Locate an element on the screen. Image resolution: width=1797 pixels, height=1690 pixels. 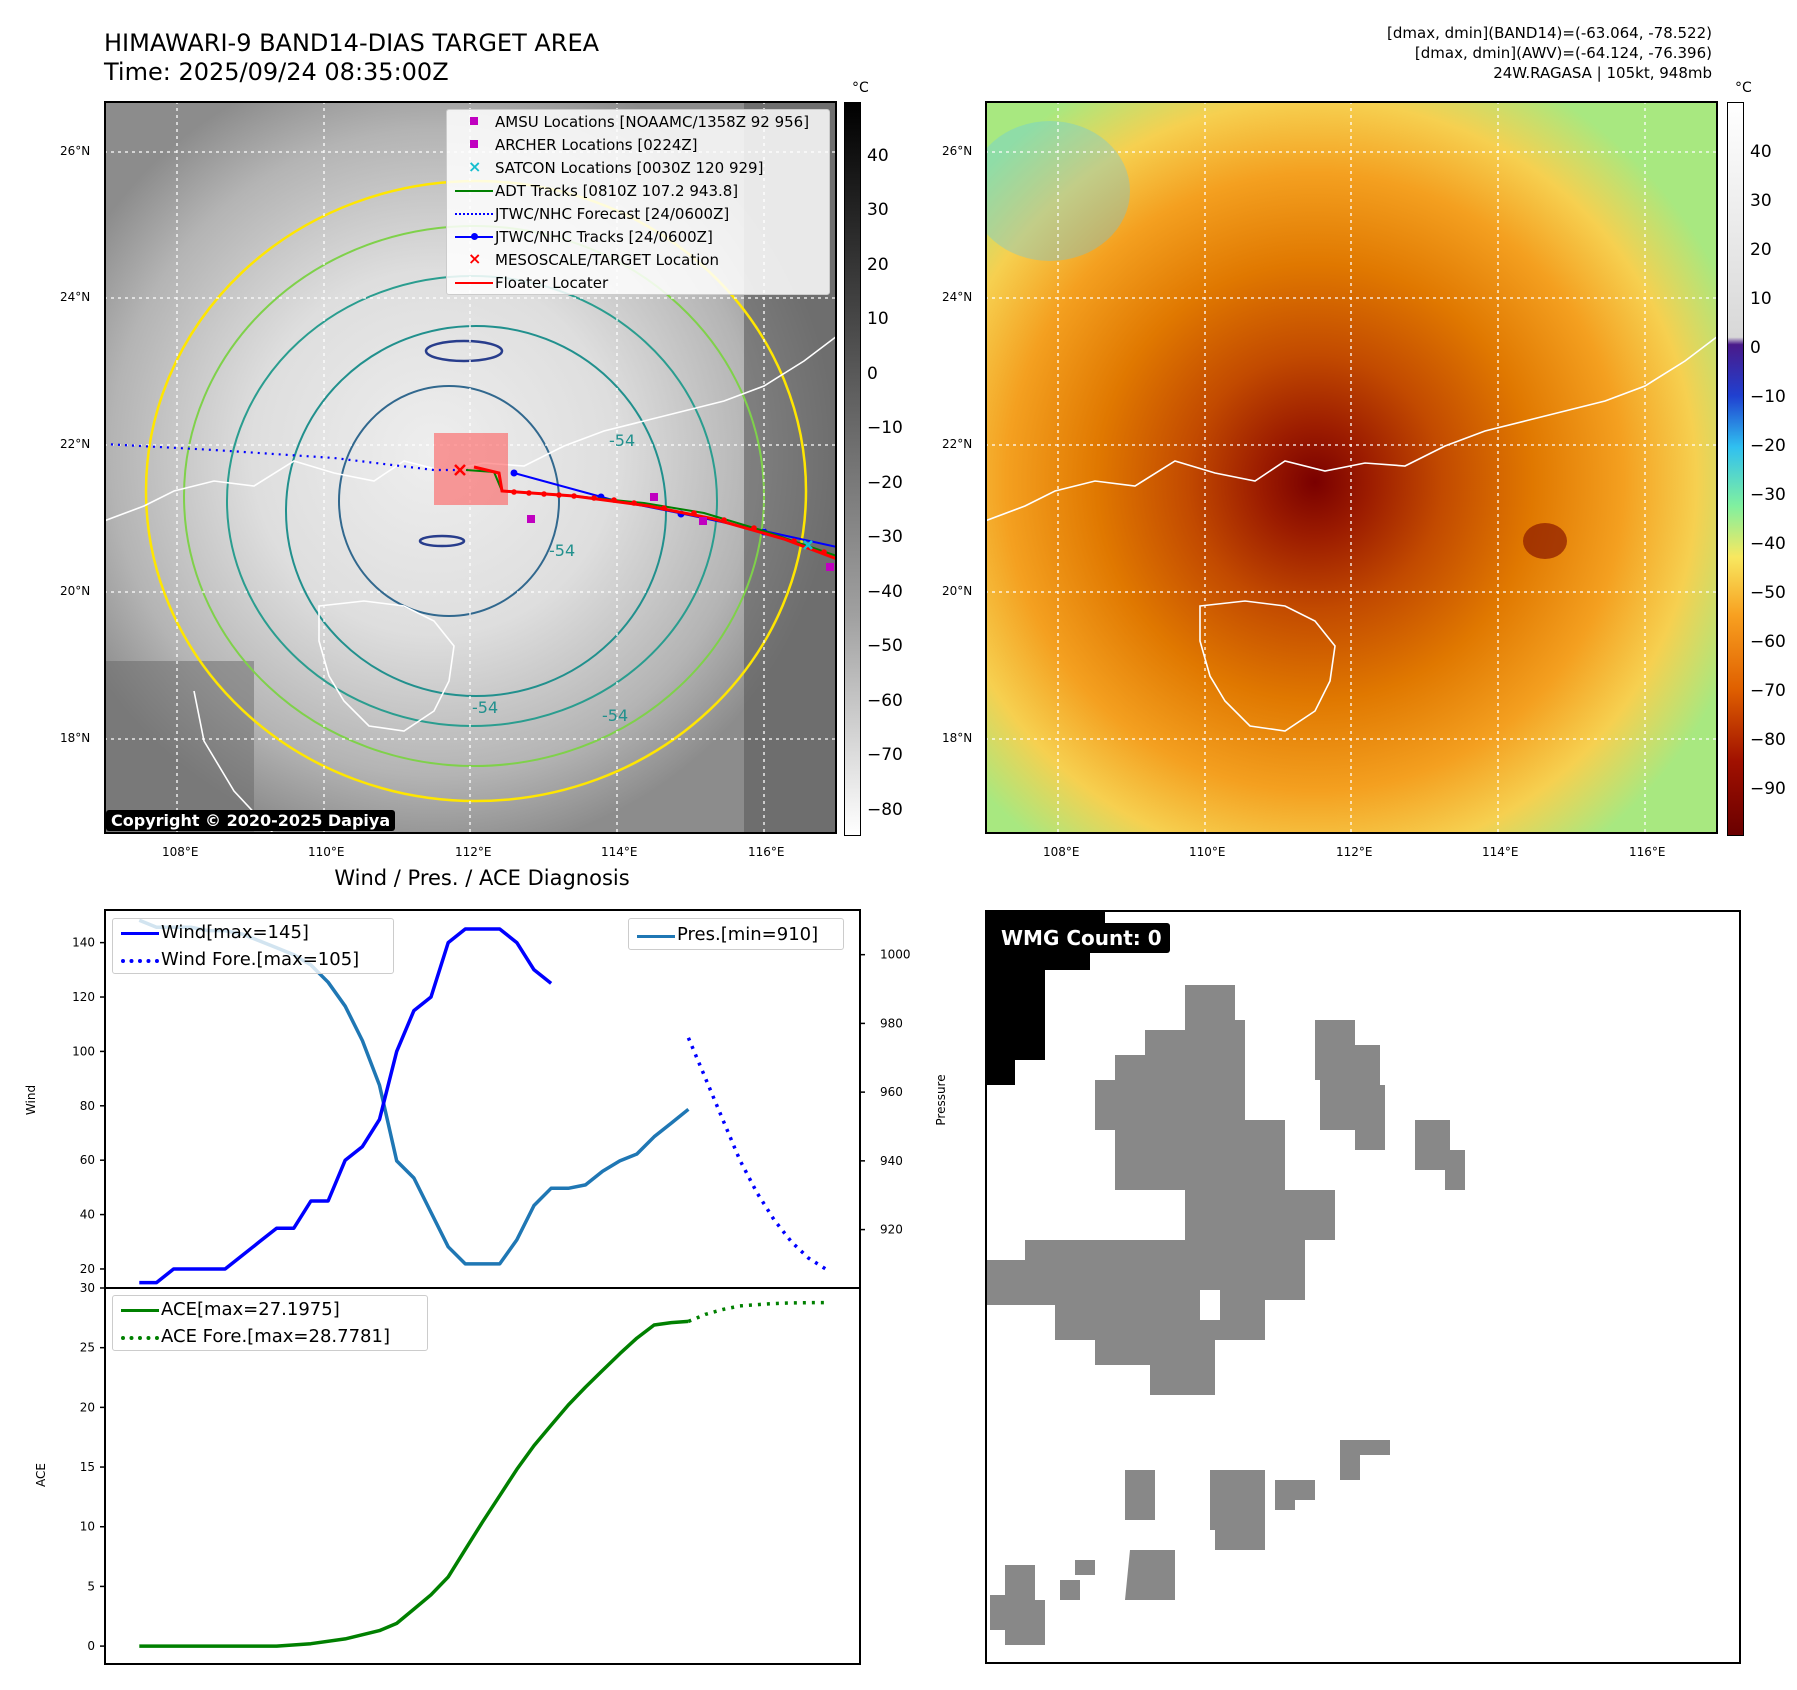
hainan-coast is located at coordinates (1267, 666).